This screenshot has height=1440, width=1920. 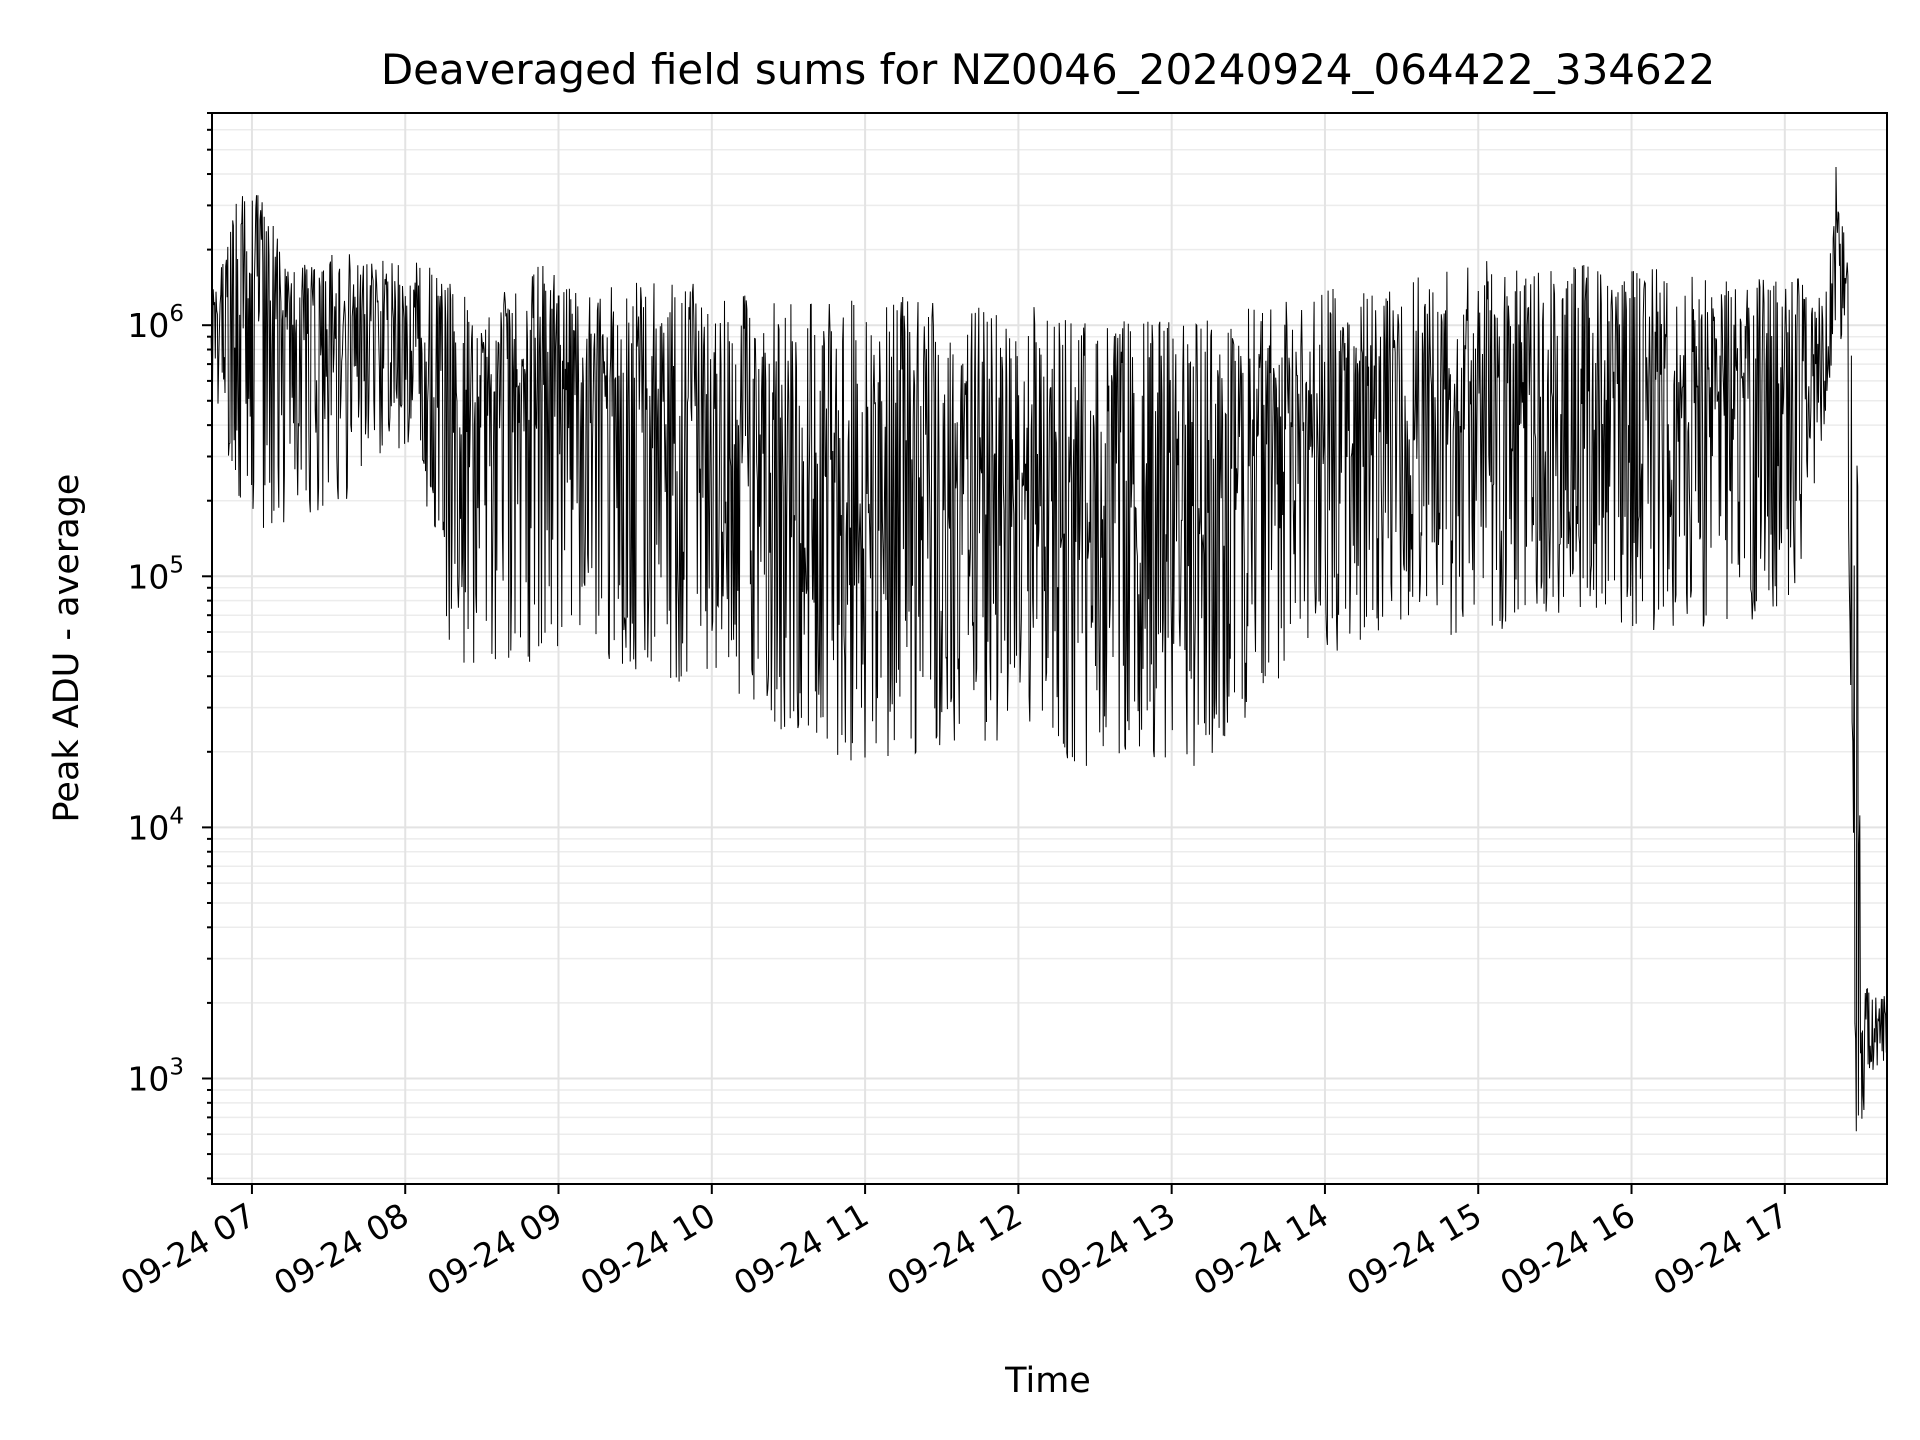 I want to click on y-tick-label-exponent: 5, so click(x=176, y=565).